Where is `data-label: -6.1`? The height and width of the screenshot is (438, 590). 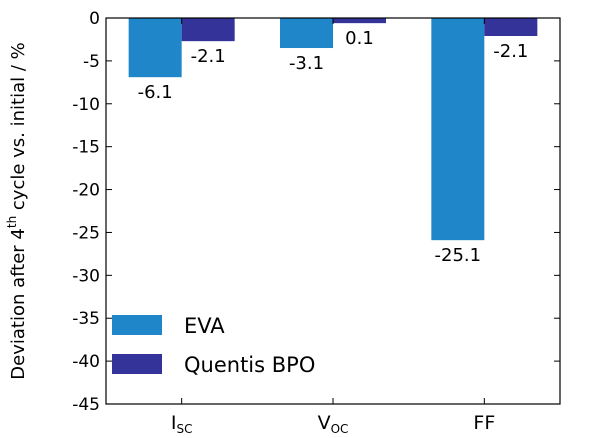 data-label: -6.1 is located at coordinates (155, 92).